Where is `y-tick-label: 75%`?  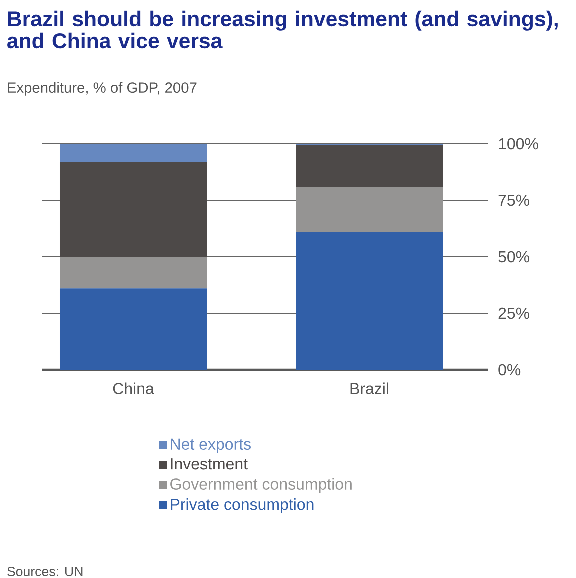
y-tick-label: 75% is located at coordinates (514, 200).